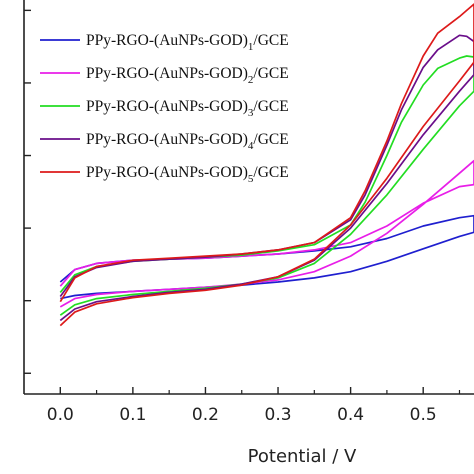 The width and height of the screenshot is (474, 474). I want to click on legend-label-2: PPy-RGO-(AuNPs-GOD)2/GCE, so click(187, 75).